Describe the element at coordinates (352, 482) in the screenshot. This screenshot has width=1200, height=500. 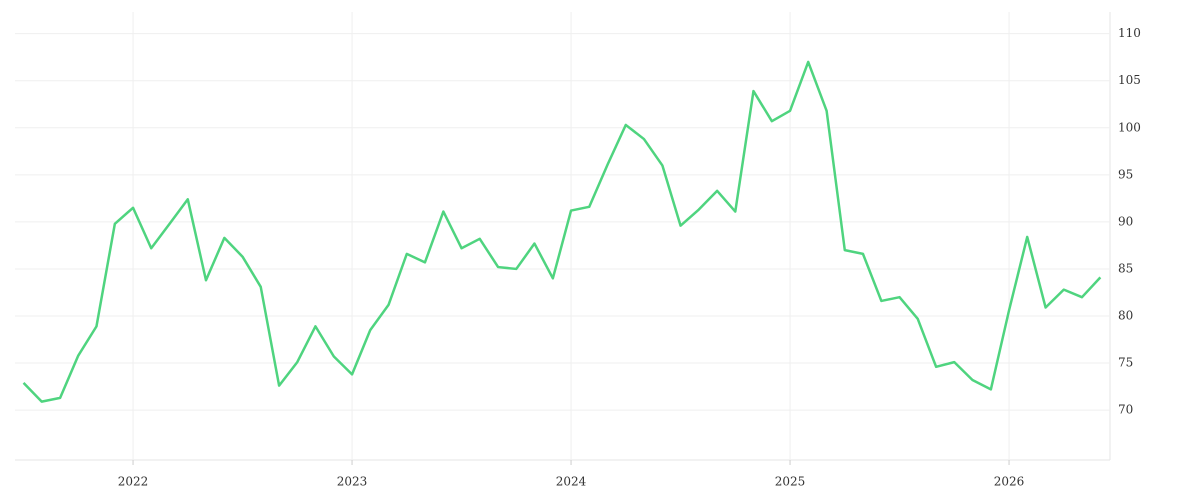
I see `x-tick-label: 2023` at that location.